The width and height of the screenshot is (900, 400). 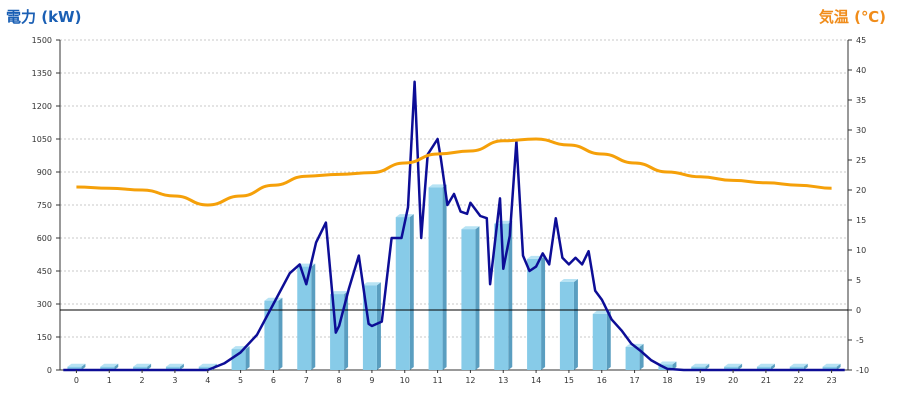 What do you see at coordinates (861, 220) in the screenshot?
I see `right-tick-label: 15` at bounding box center [861, 220].